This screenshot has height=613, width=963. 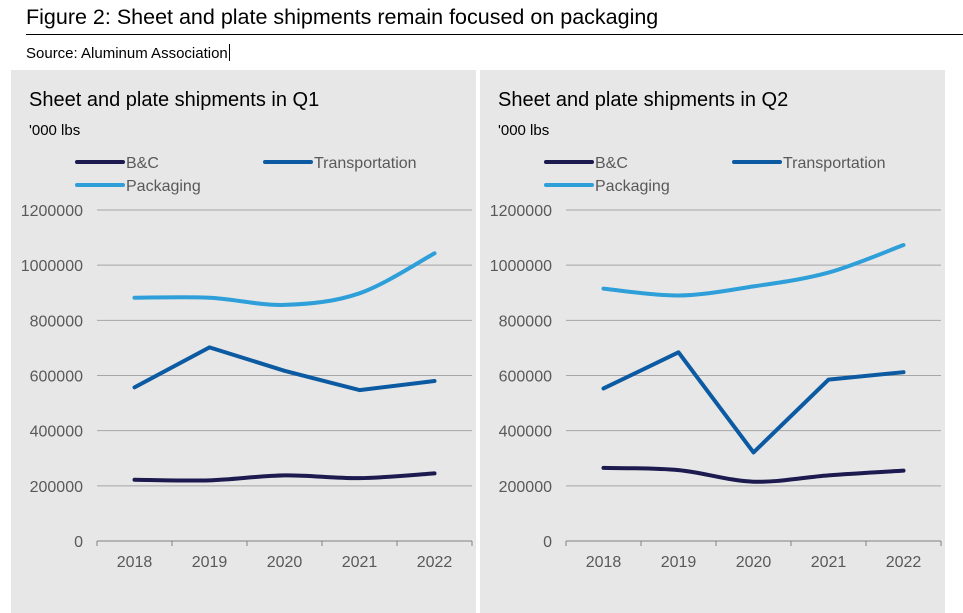 I want to click on source-text: Source: Aluminum Association, so click(x=127, y=53).